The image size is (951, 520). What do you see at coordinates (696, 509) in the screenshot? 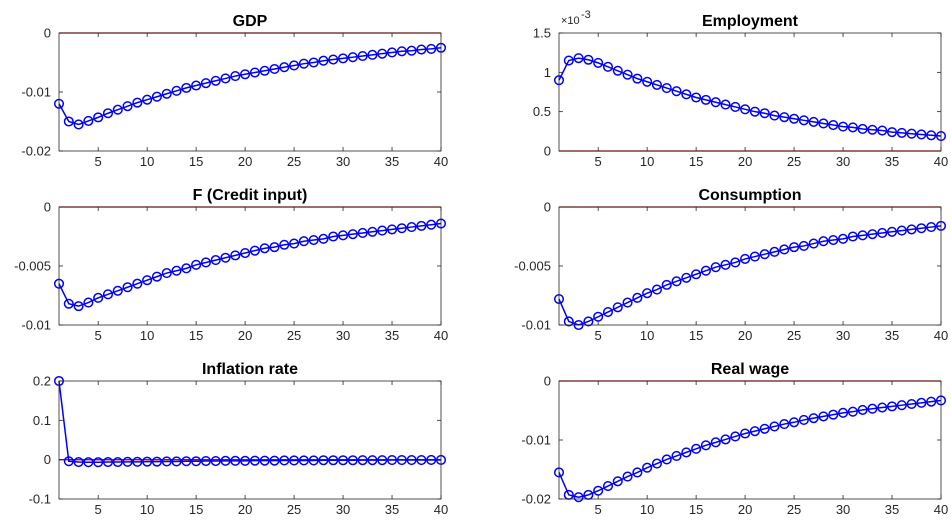
I see `x-tick-label: 15` at bounding box center [696, 509].